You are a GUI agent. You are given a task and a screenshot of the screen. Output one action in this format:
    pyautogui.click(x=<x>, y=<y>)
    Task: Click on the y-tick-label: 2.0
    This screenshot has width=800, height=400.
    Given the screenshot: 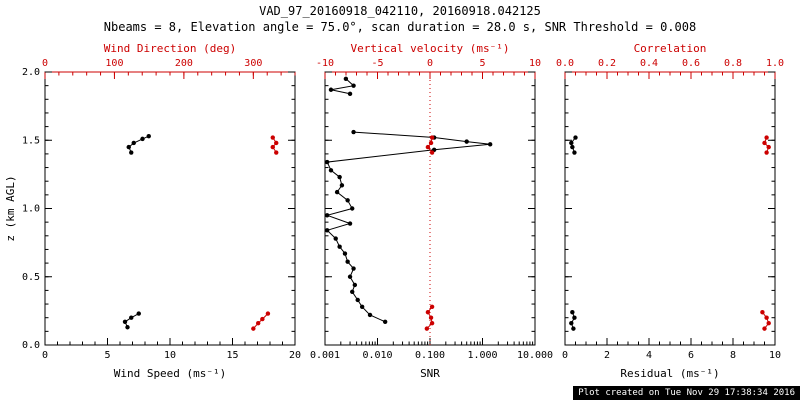 What is the action you would take?
    pyautogui.click(x=31, y=72)
    